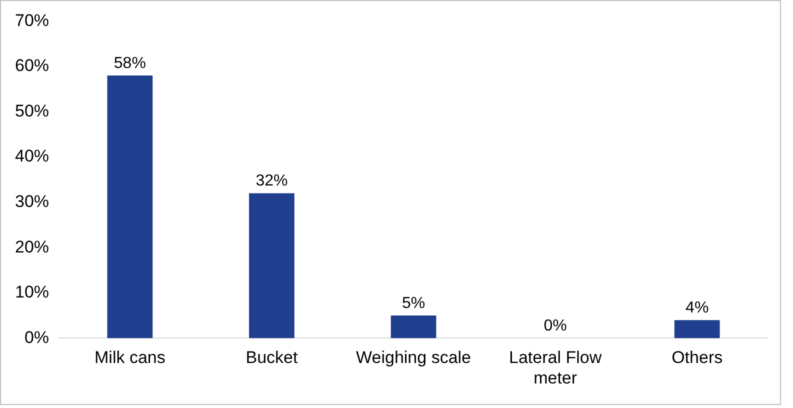 The width and height of the screenshot is (793, 408). Describe the element at coordinates (697, 358) in the screenshot. I see `x-tick-label: Others` at that location.